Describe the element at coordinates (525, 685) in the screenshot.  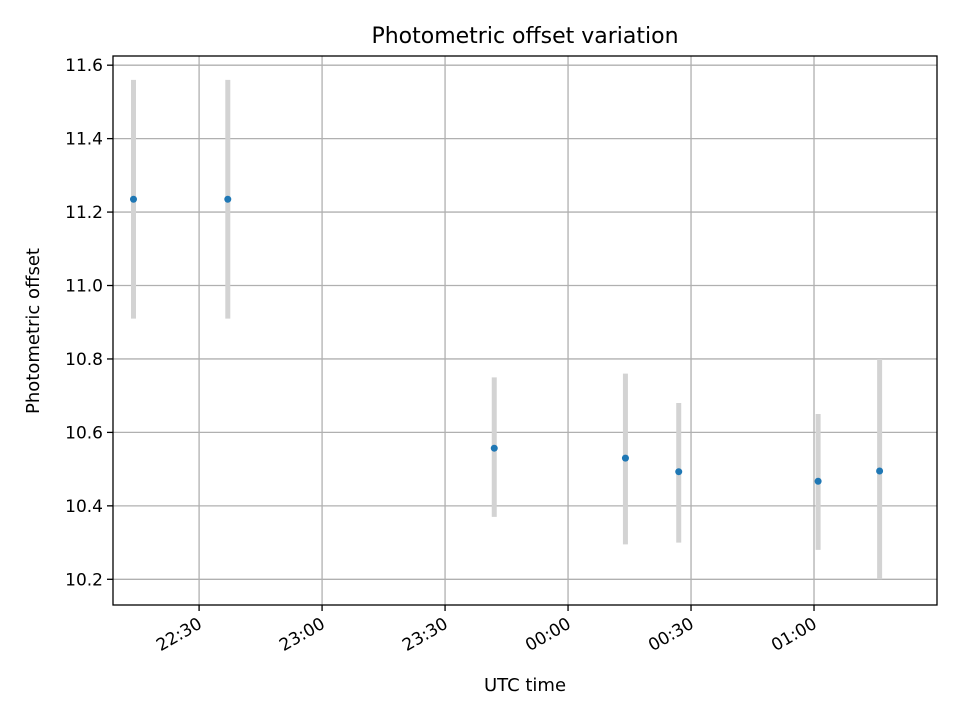
I see `x-axis-label: UTC time` at that location.